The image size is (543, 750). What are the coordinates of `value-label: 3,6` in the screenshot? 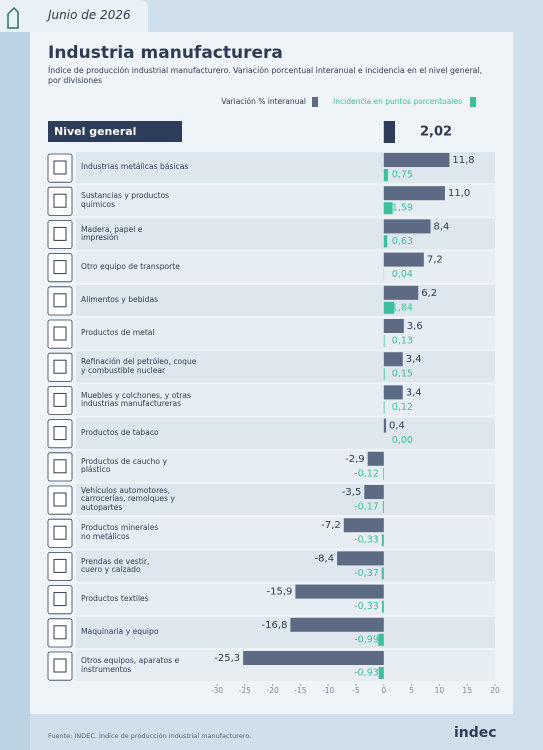 It's located at (415, 326).